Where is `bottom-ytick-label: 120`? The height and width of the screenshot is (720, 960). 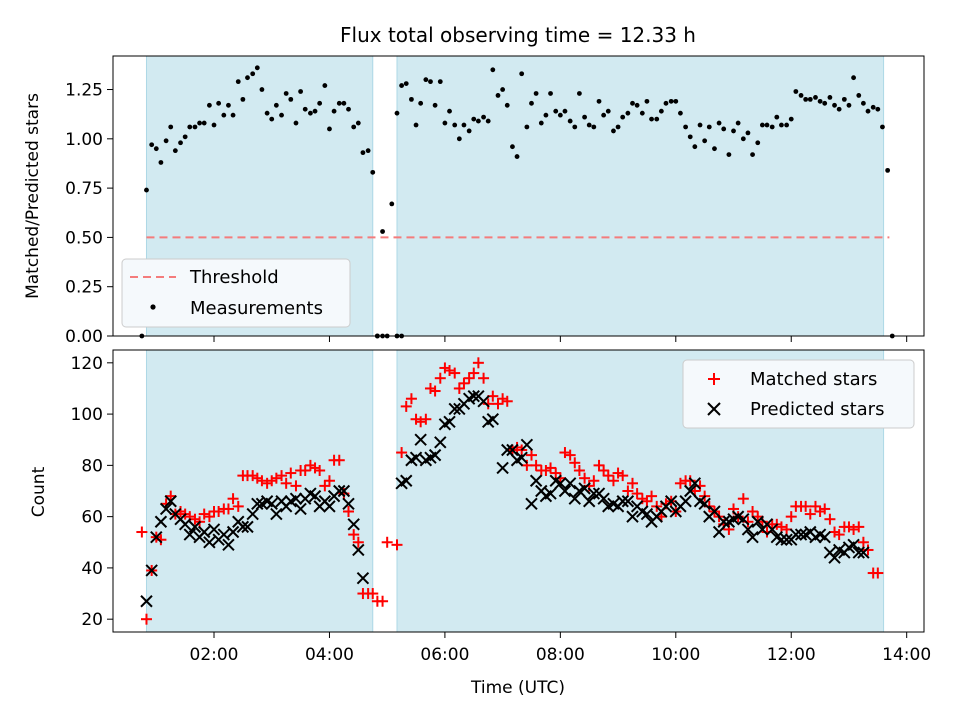
bottom-ytick-label: 120 is located at coordinates (87, 364).